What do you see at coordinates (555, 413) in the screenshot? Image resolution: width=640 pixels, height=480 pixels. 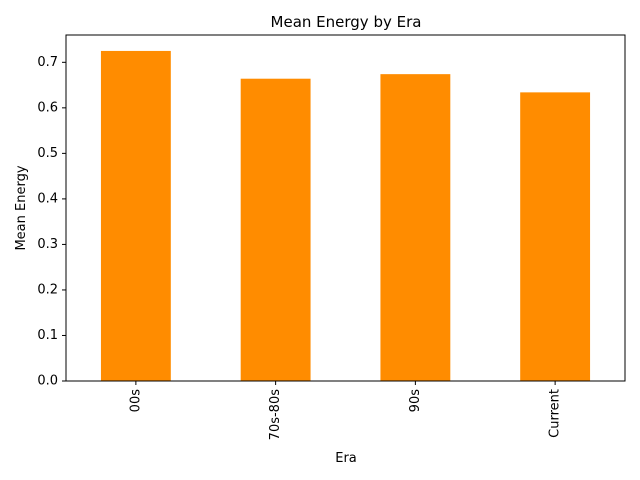 I see `x-tick-label: Current` at bounding box center [555, 413].